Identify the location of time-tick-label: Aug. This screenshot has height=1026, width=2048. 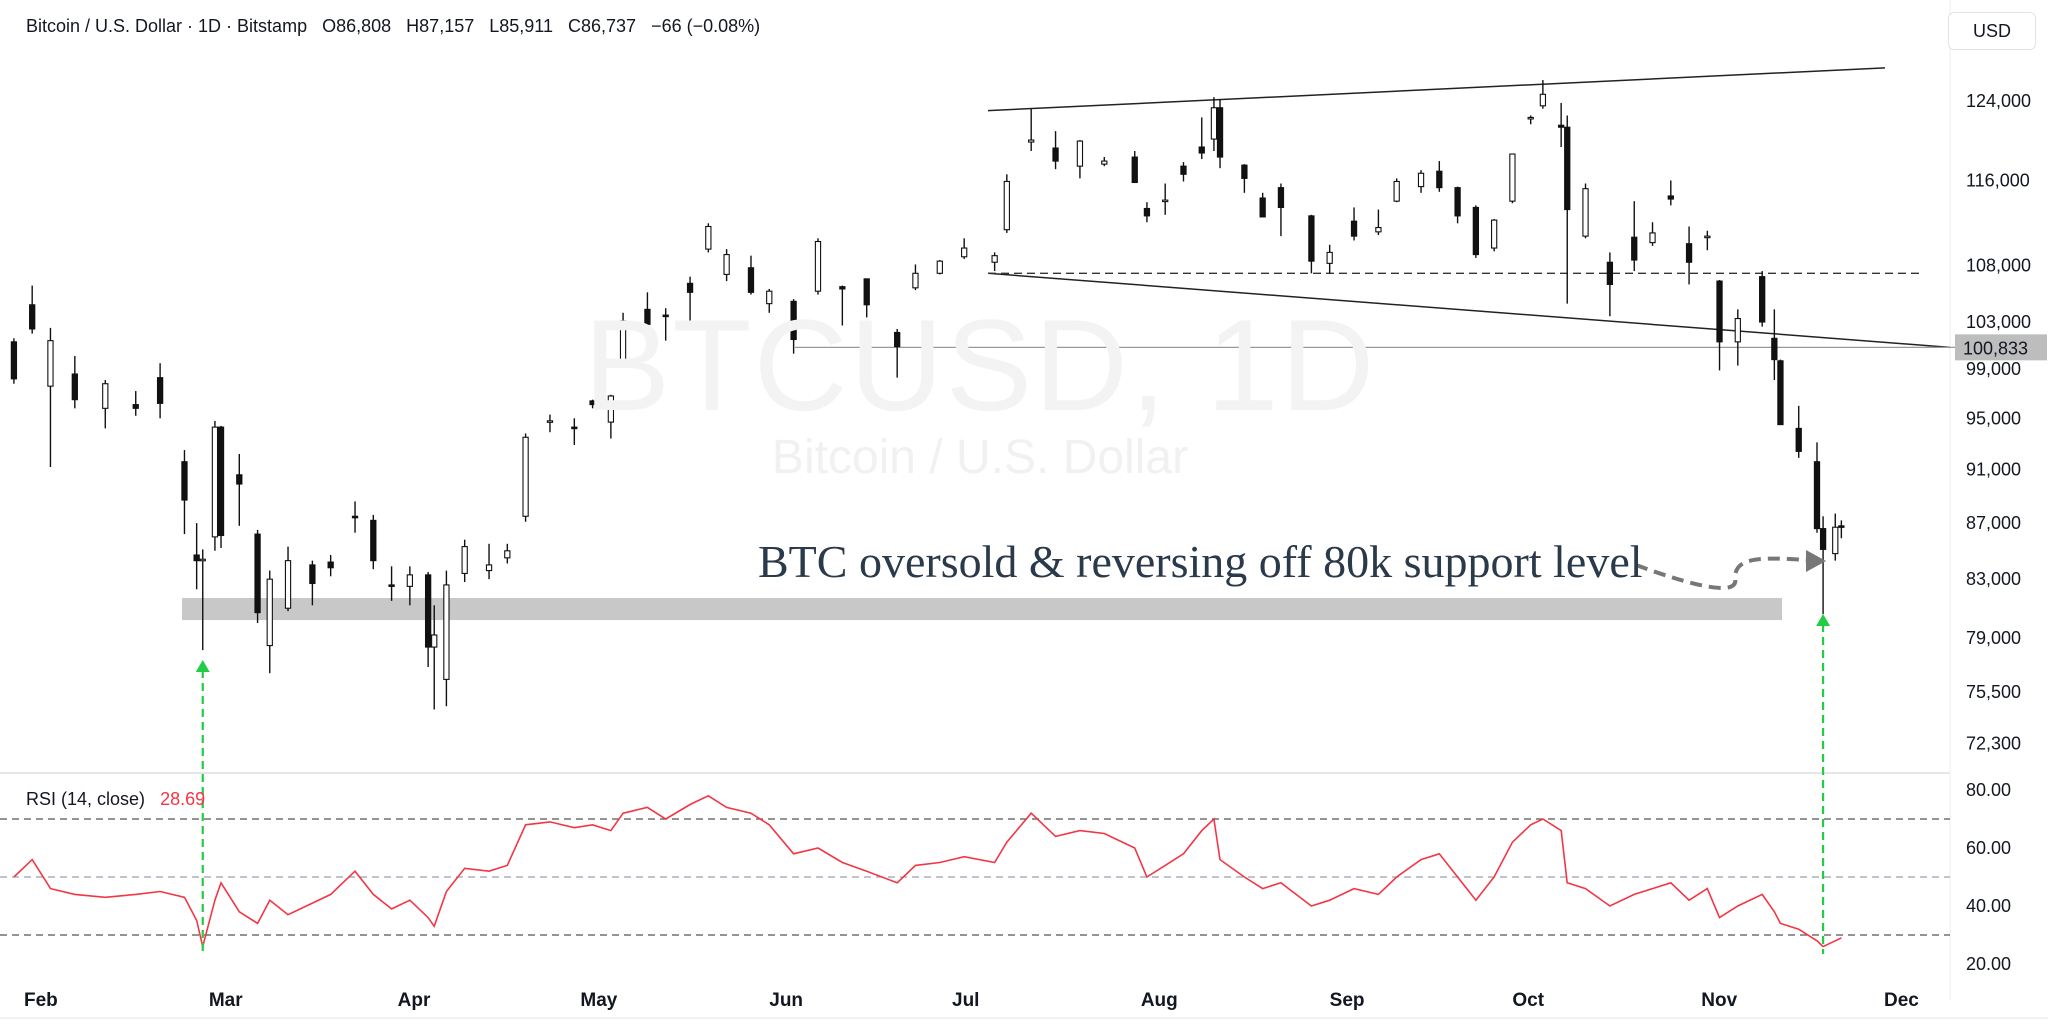
(1159, 1000).